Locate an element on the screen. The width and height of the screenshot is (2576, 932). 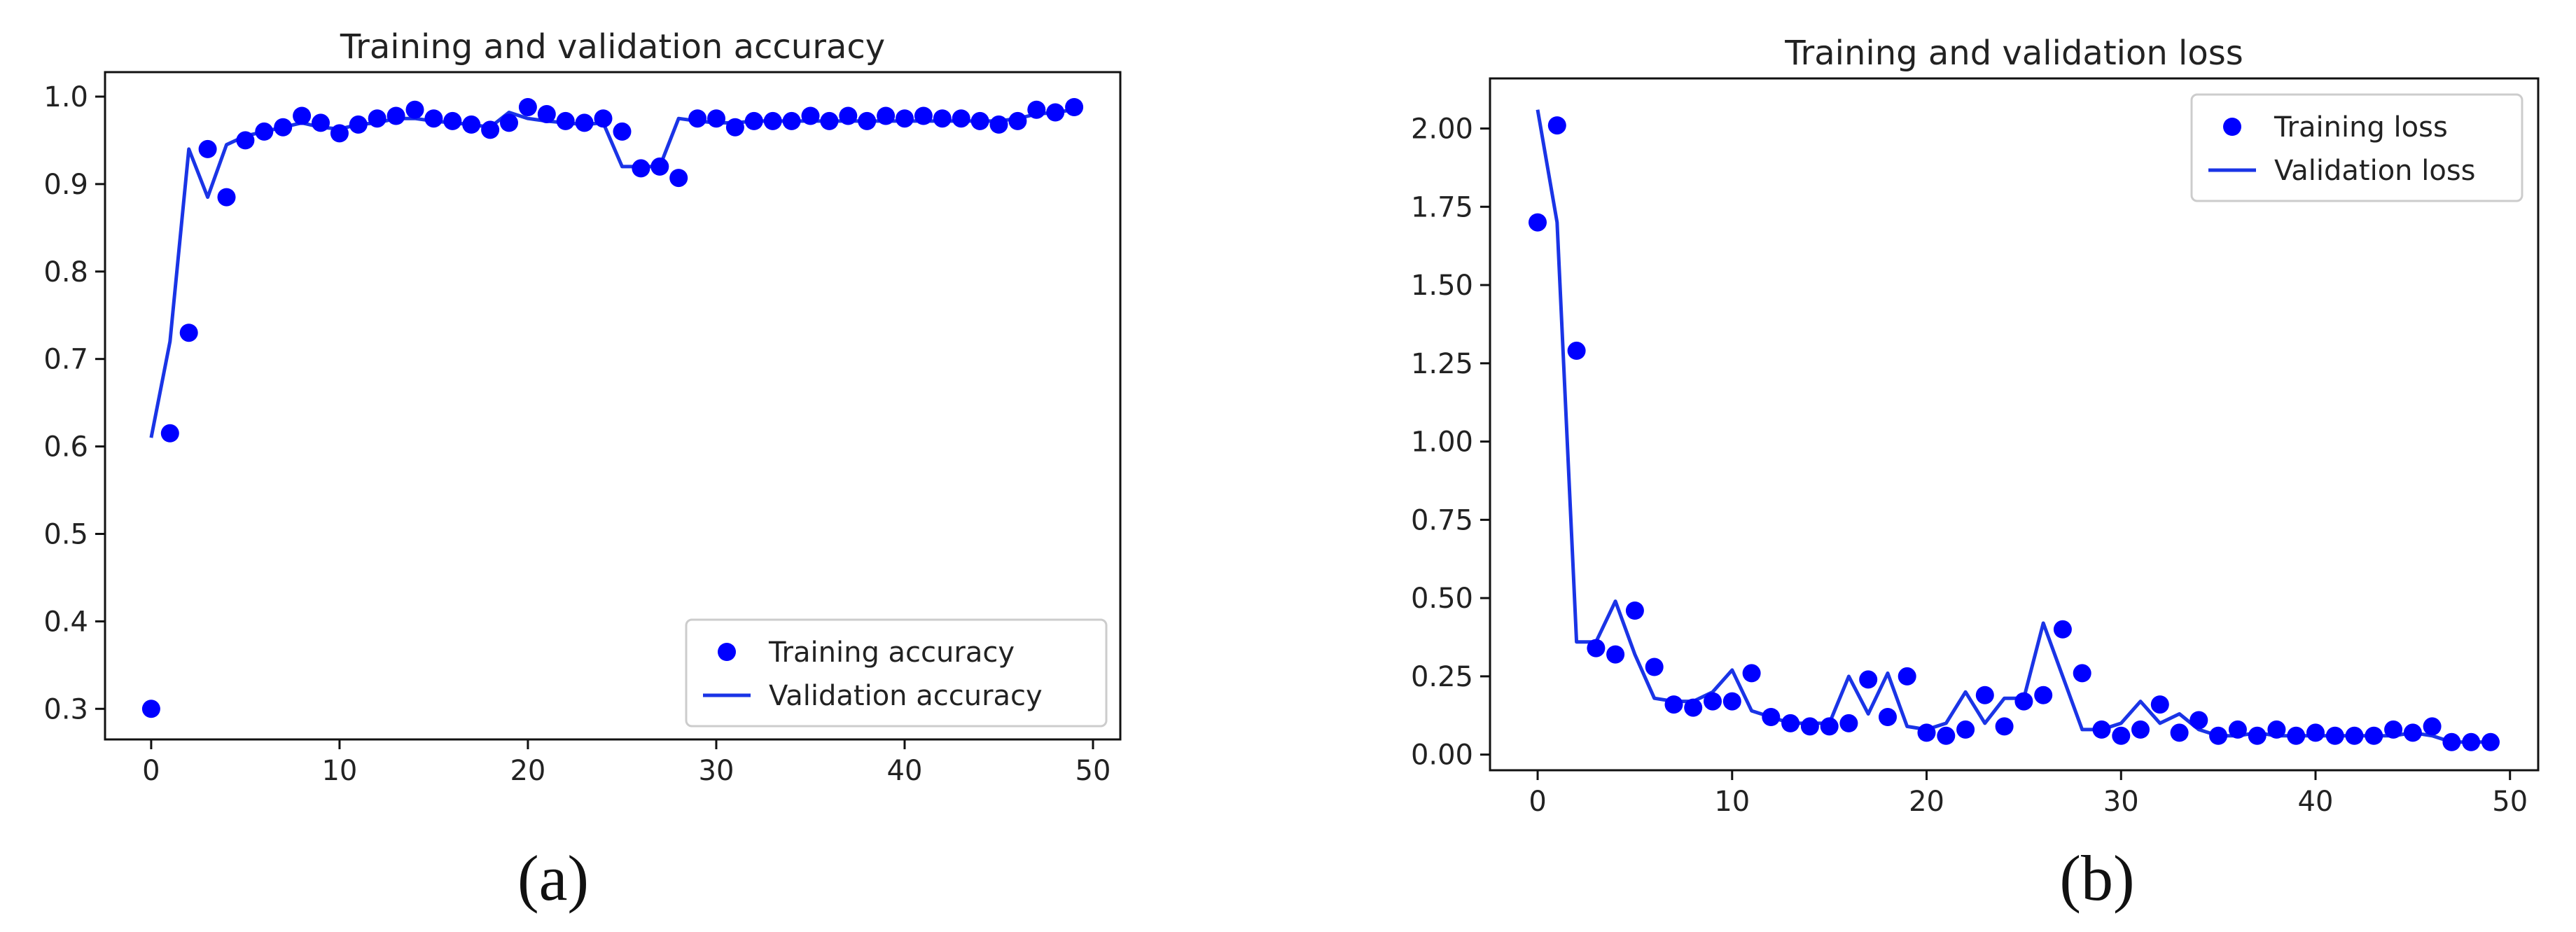
panel-caption: (a) is located at coordinates (553, 878).